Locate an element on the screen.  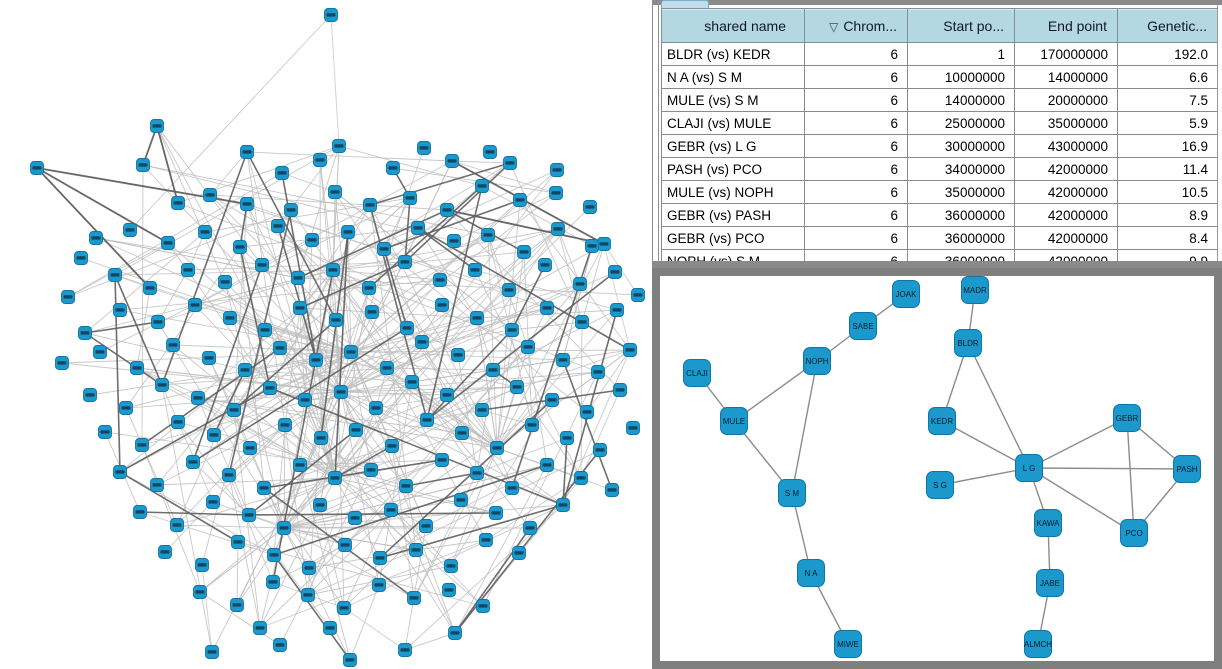
subnetwork-node-KEDR is located at coordinates (942, 421).